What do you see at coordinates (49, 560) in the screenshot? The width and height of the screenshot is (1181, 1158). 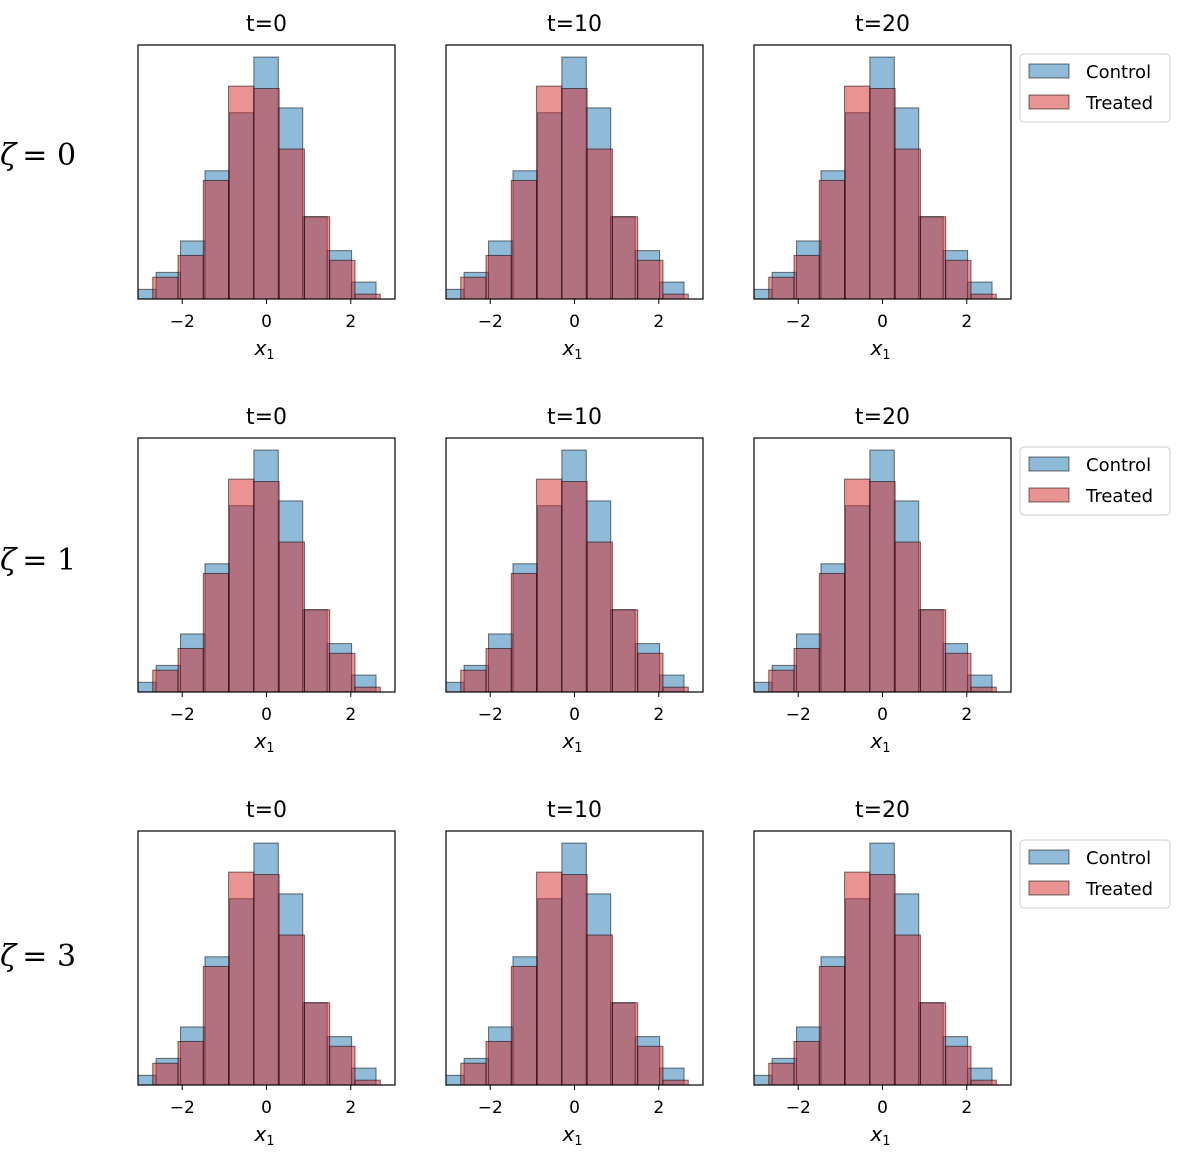 I see `row-label-value: = 1` at bounding box center [49, 560].